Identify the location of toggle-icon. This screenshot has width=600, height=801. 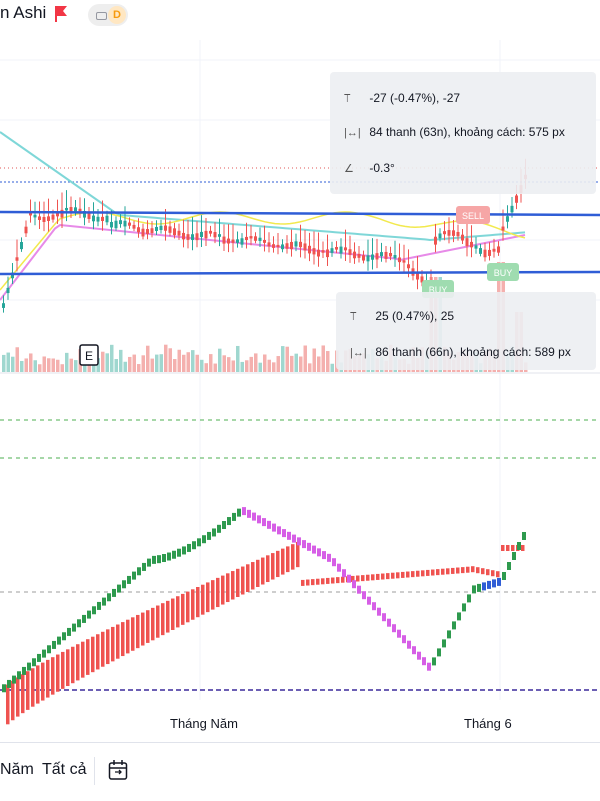
(101, 16).